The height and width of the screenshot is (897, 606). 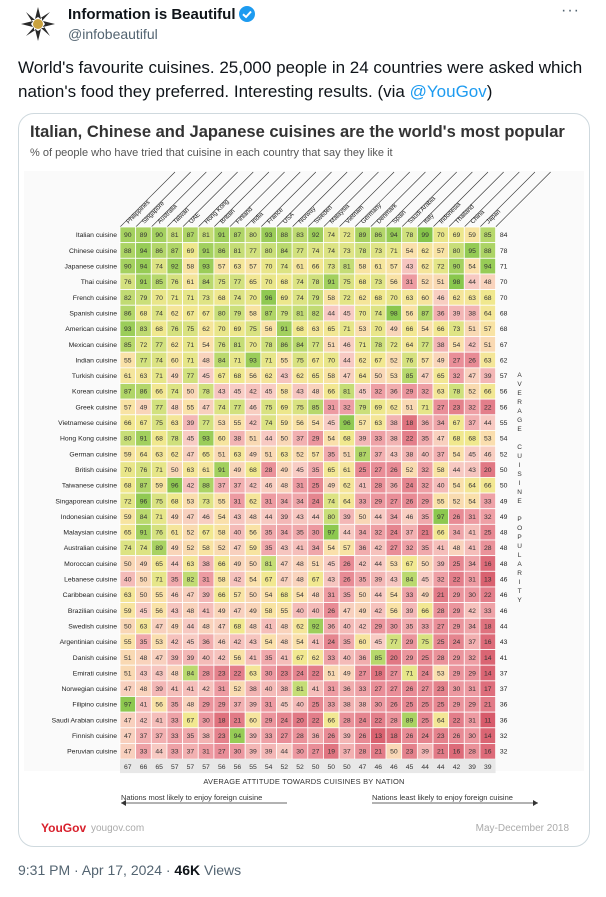 What do you see at coordinates (38, 24) in the screenshot?
I see `avatar` at bounding box center [38, 24].